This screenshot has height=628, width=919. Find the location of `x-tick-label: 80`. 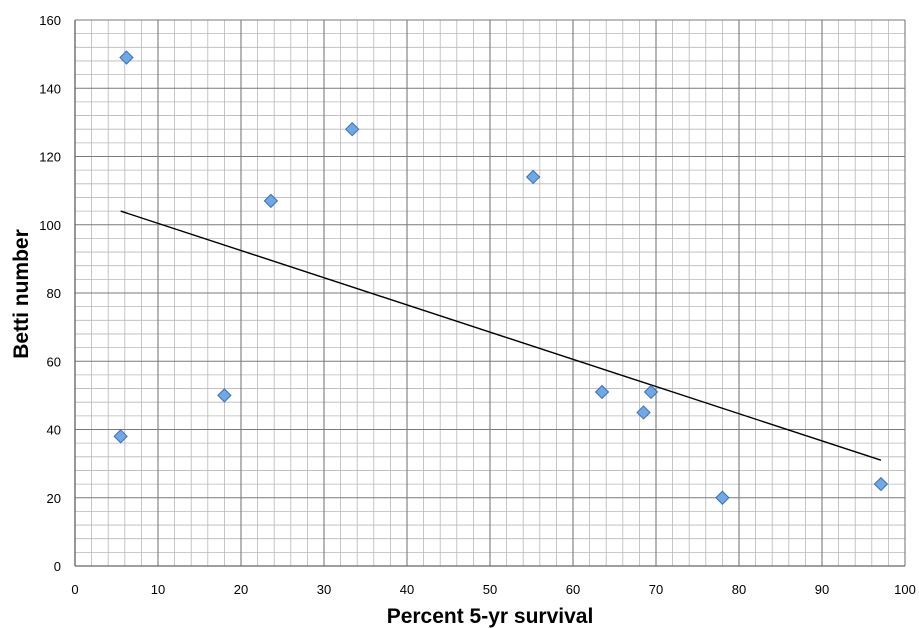

x-tick-label: 80 is located at coordinates (739, 589).